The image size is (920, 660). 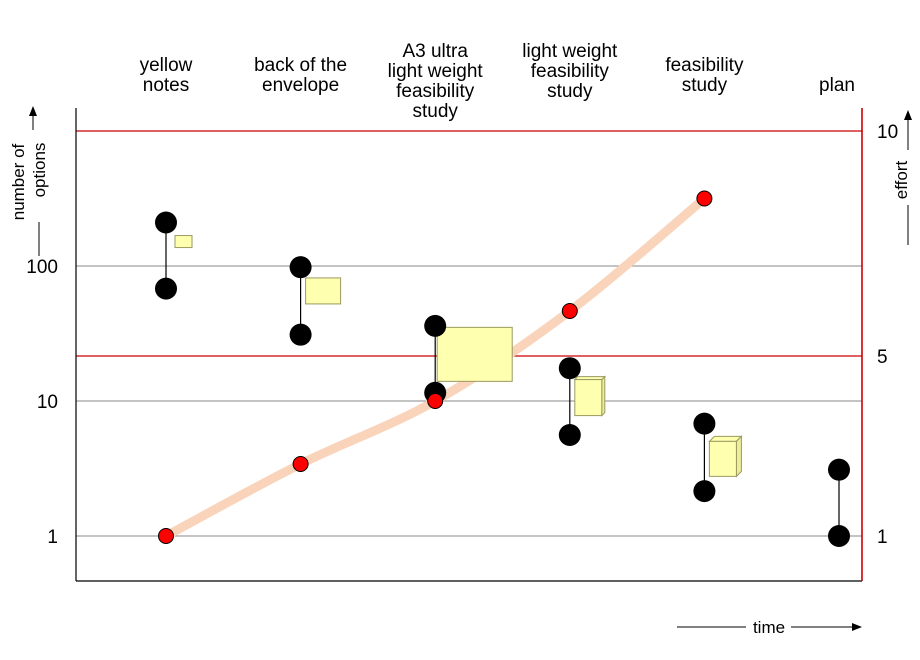 What do you see at coordinates (33, 118) in the screenshot?
I see `left-axis-arrow` at bounding box center [33, 118].